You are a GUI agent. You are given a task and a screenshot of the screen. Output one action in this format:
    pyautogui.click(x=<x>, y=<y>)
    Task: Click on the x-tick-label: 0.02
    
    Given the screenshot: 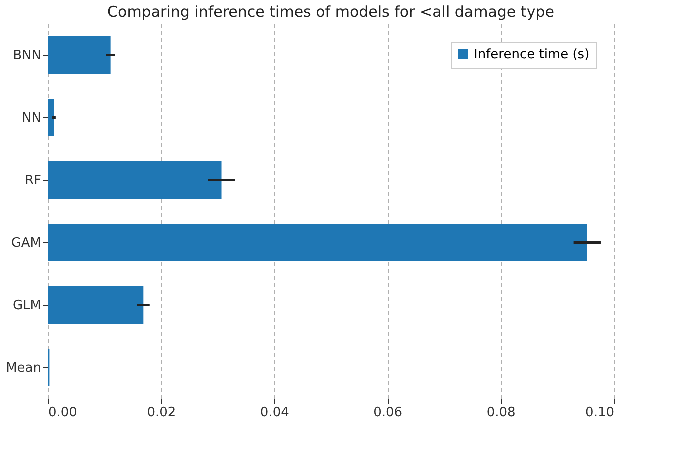 What is the action you would take?
    pyautogui.click(x=161, y=413)
    